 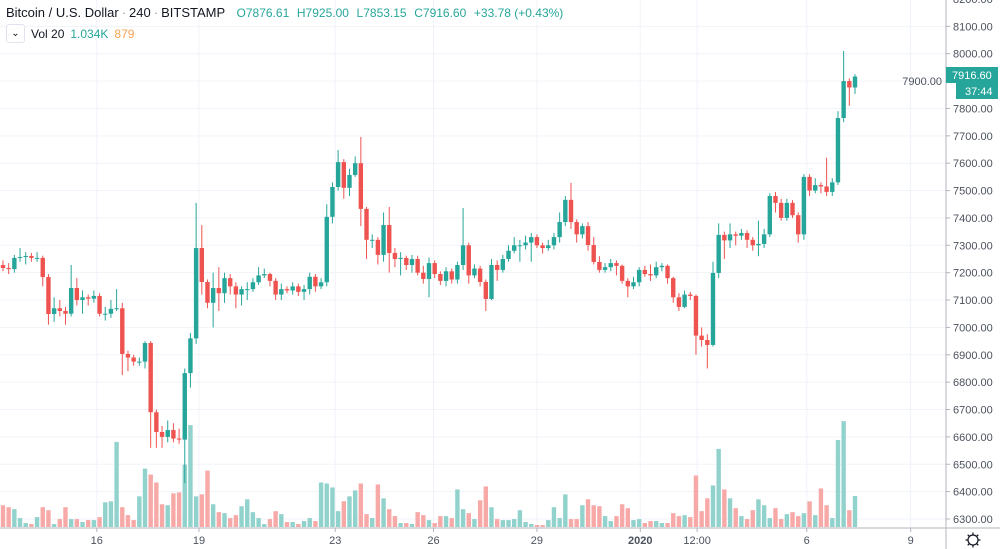 I want to click on gear-icon, so click(x=973, y=540).